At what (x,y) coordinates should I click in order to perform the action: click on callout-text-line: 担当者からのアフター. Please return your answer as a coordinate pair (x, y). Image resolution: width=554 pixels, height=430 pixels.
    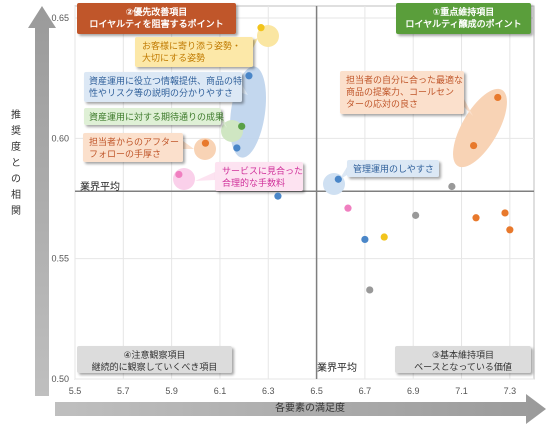
    Looking at the image, I should click on (134, 142).